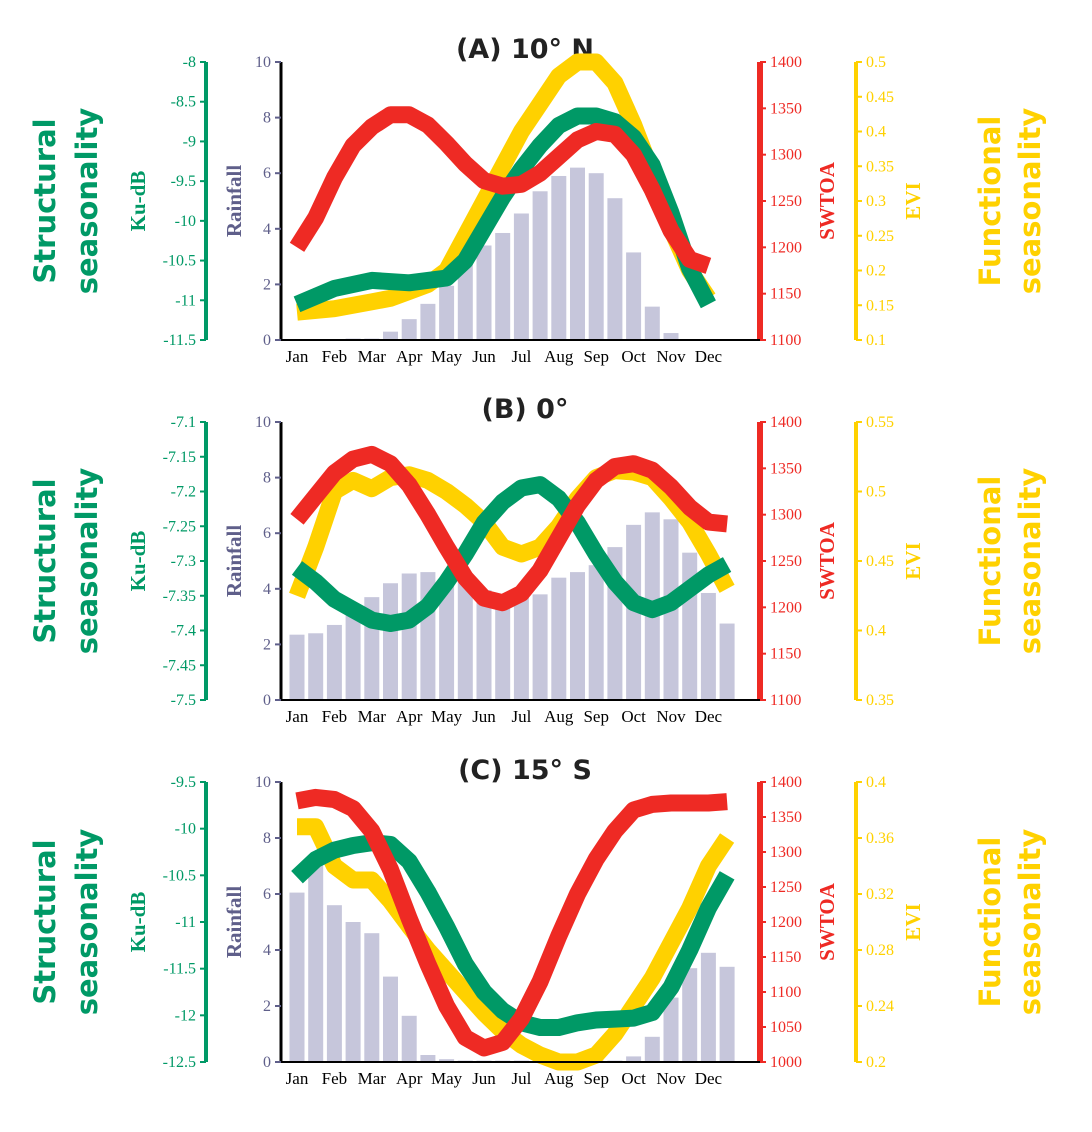 The width and height of the screenshot is (1092, 1132). What do you see at coordinates (267, 533) in the screenshot?
I see `rainfall-tick-label: 6` at bounding box center [267, 533].